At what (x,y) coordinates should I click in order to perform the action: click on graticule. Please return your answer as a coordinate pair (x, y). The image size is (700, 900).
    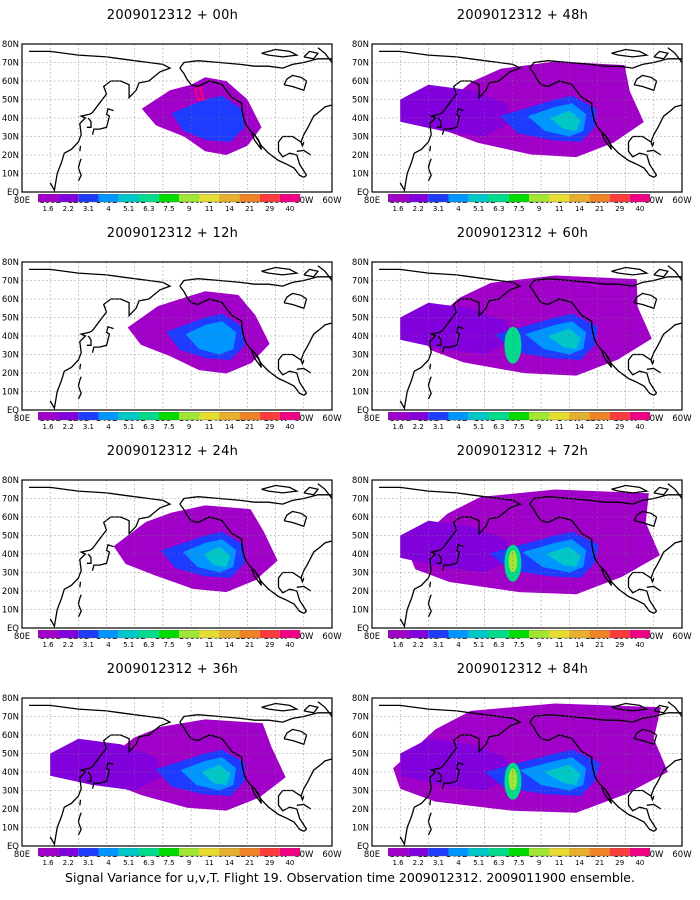
    Looking at the image, I should click on (527, 118).